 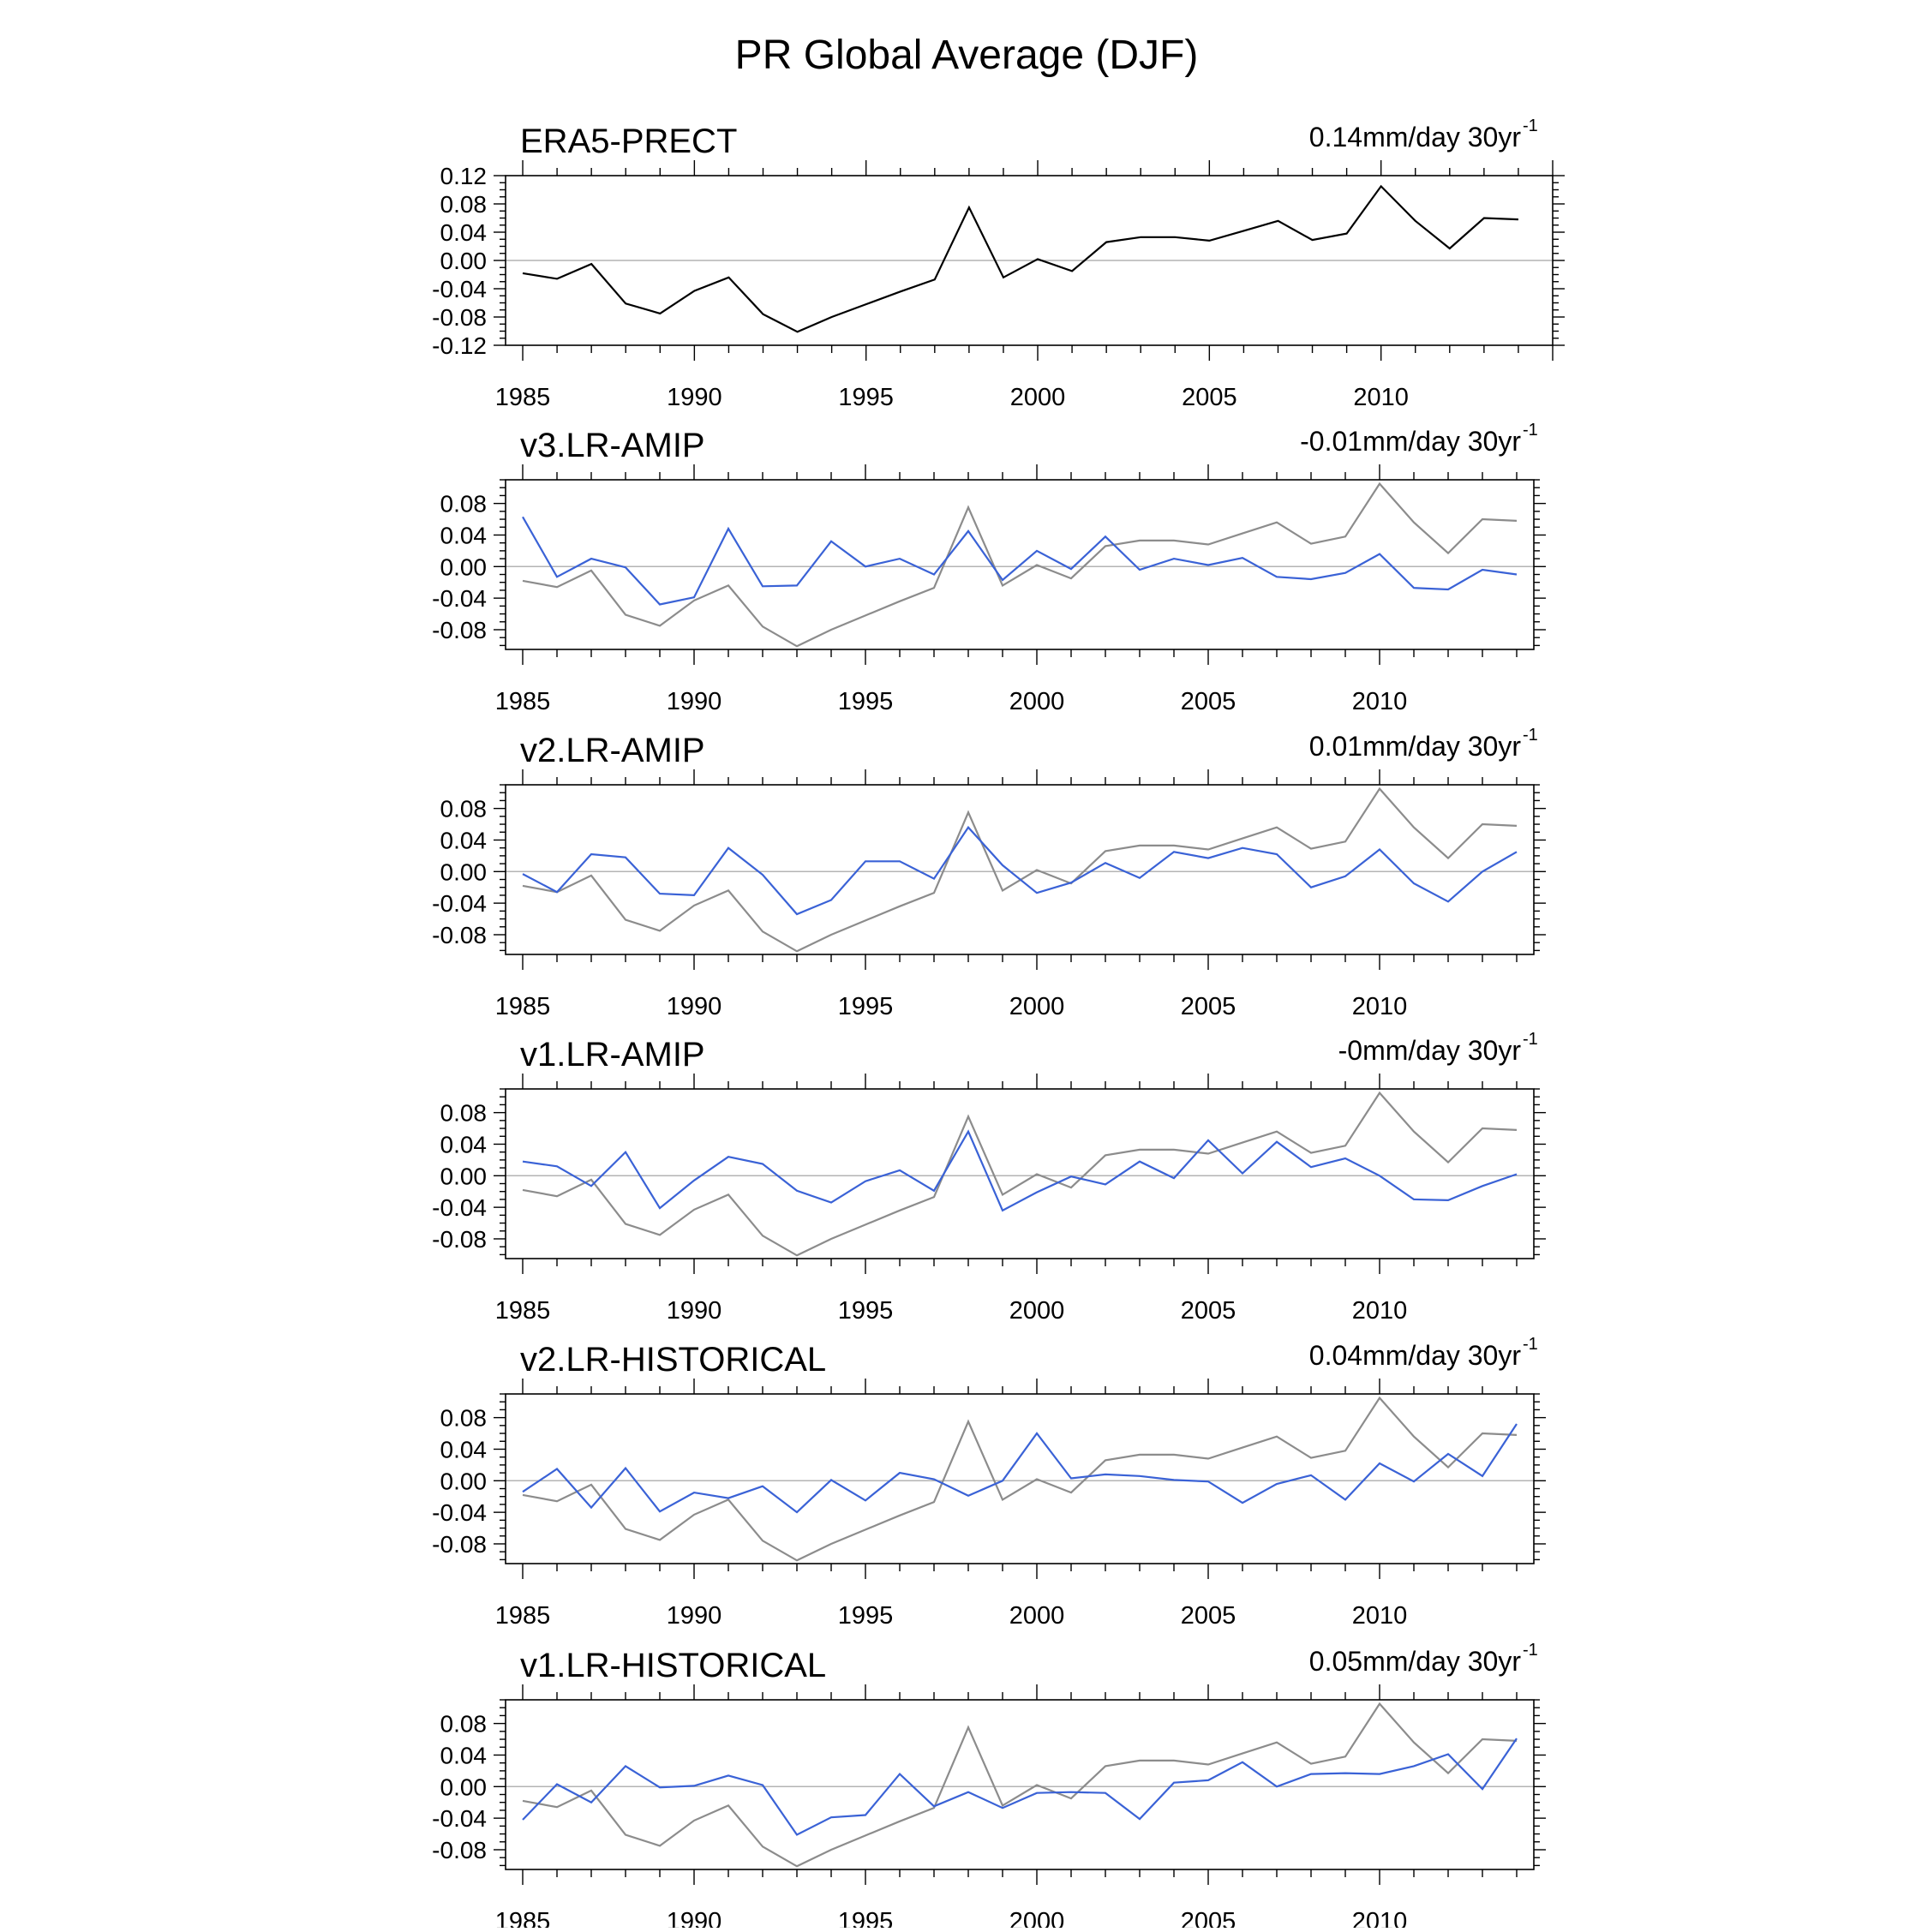 I want to click on trend-label: 0.14mm/day 30yr, so click(x=1415, y=137).